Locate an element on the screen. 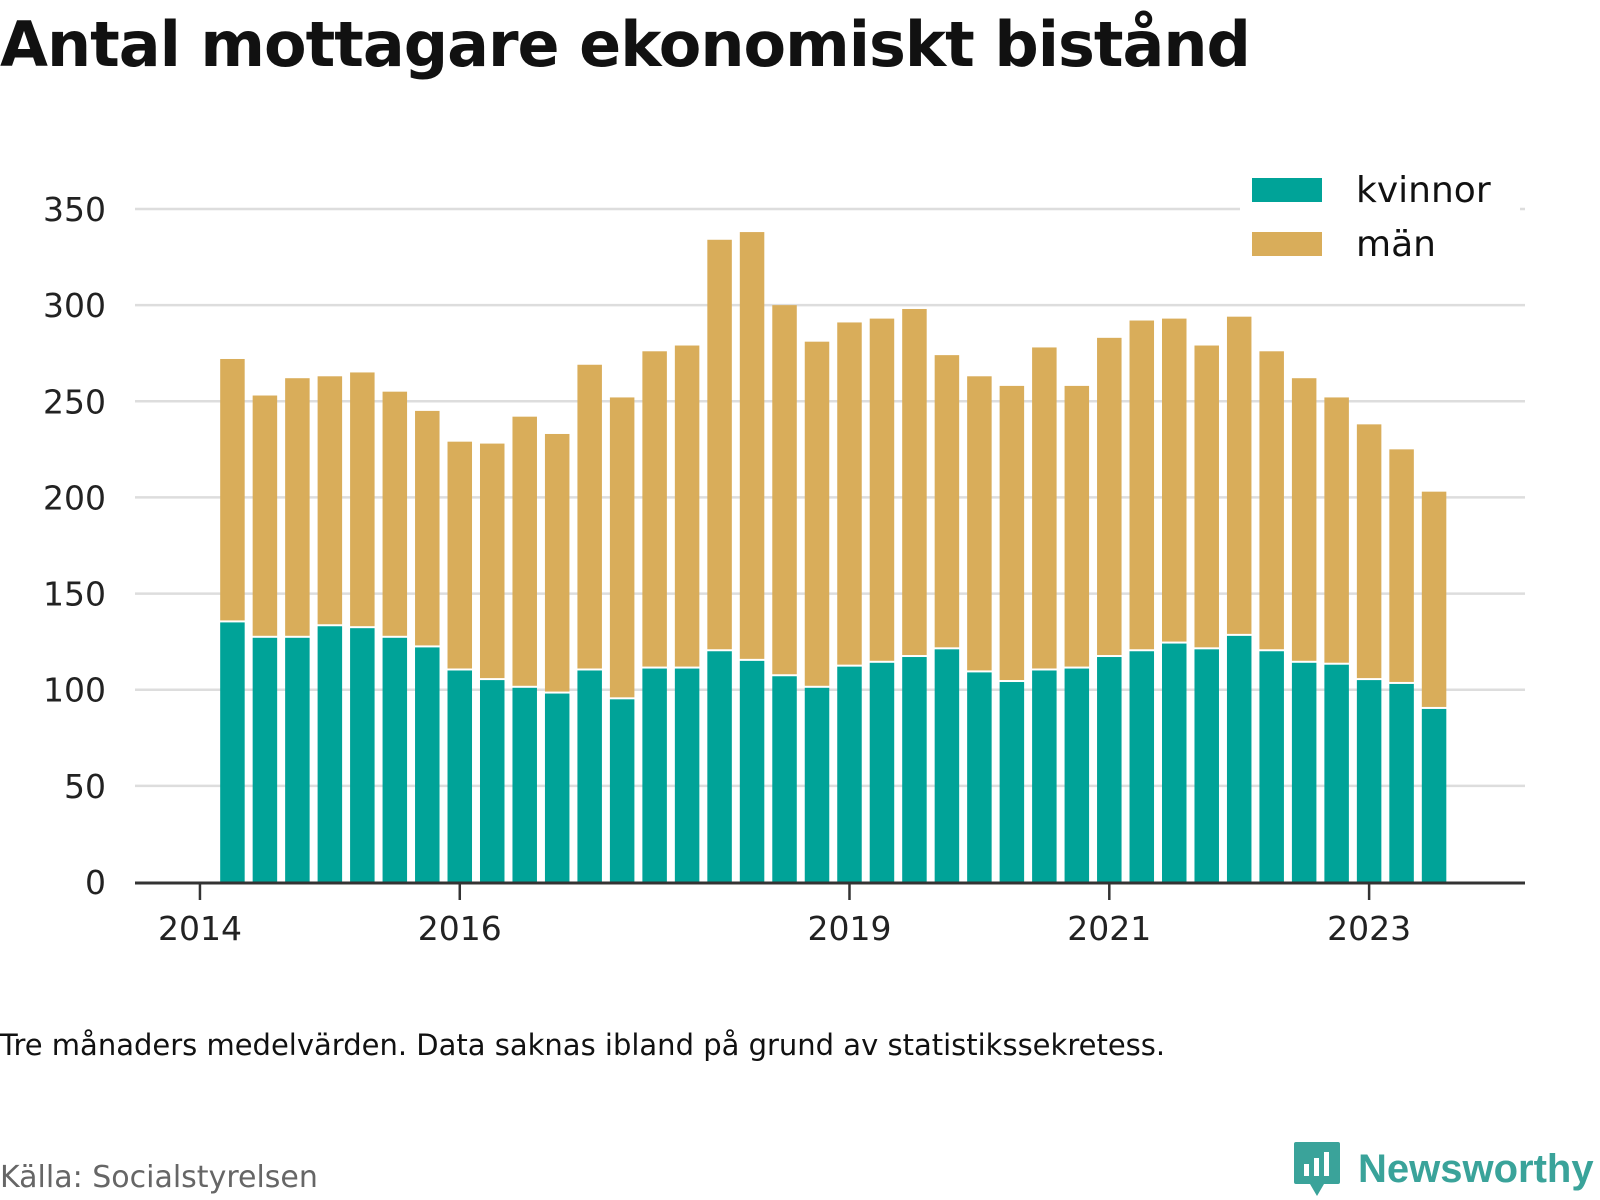 The image size is (1600, 1200). brand-logo: Newsworthy is located at coordinates (1443, 1169).